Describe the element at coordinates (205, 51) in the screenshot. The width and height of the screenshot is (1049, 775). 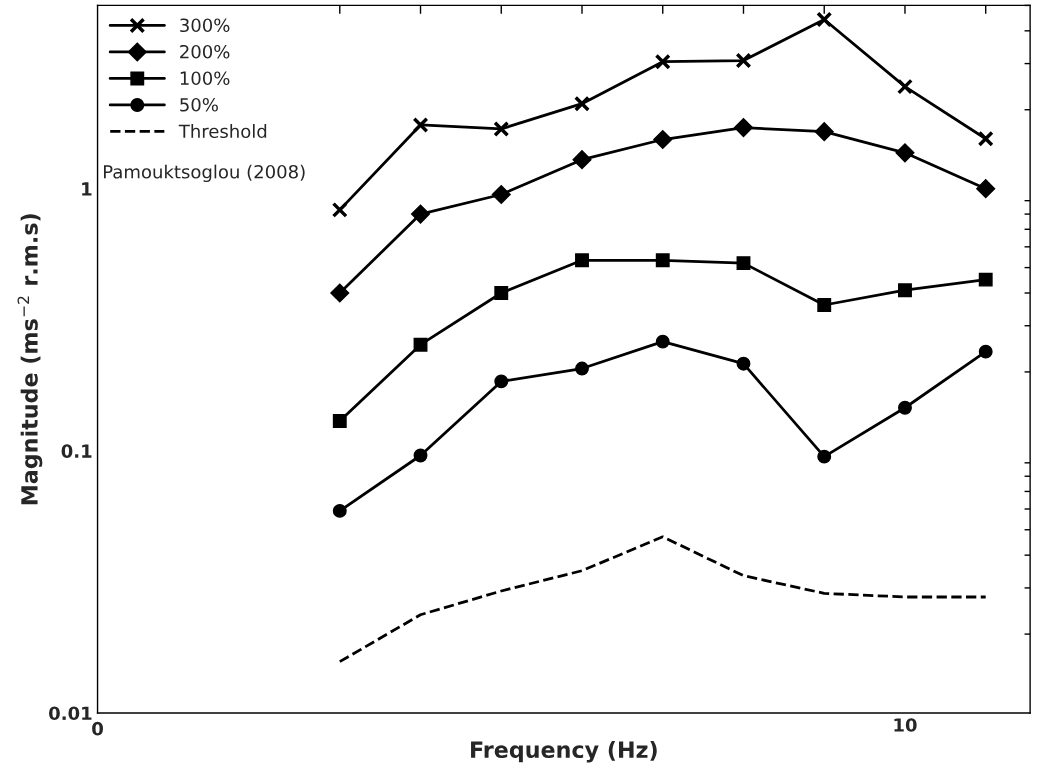
I see `legend-label: 200%` at that location.